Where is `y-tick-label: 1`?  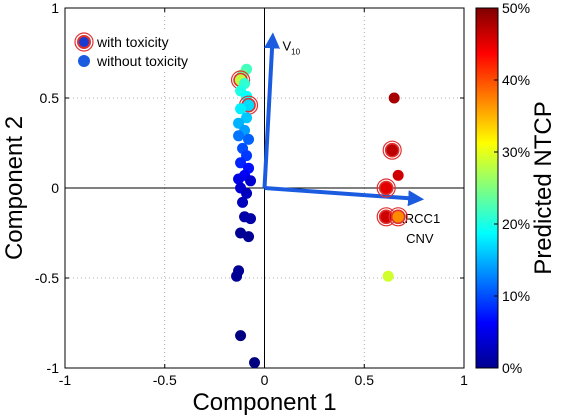 y-tick-label: 1 is located at coordinates (55, 8).